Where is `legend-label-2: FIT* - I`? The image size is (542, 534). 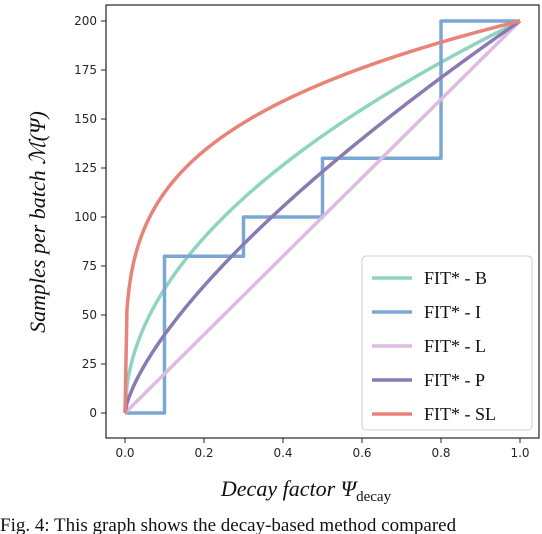
legend-label-2: FIT* - I is located at coordinates (452, 312).